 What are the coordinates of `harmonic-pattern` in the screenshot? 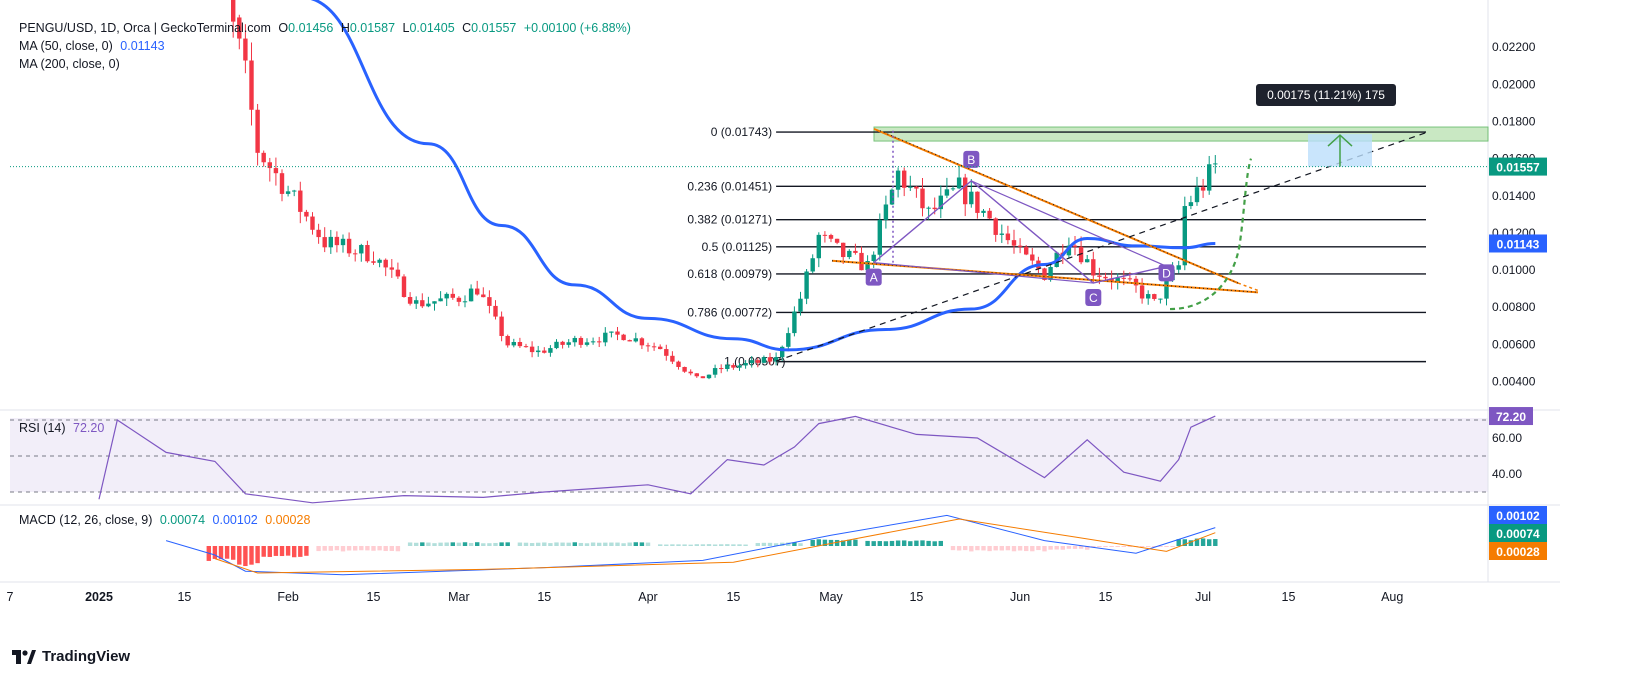 It's located at (1020, 231).